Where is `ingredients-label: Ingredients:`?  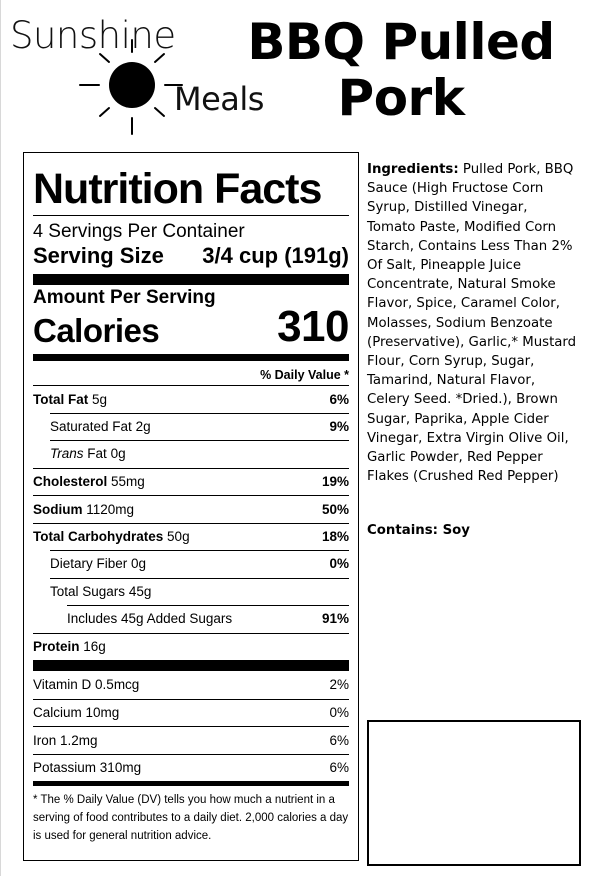 ingredients-label: Ingredients: is located at coordinates (413, 169).